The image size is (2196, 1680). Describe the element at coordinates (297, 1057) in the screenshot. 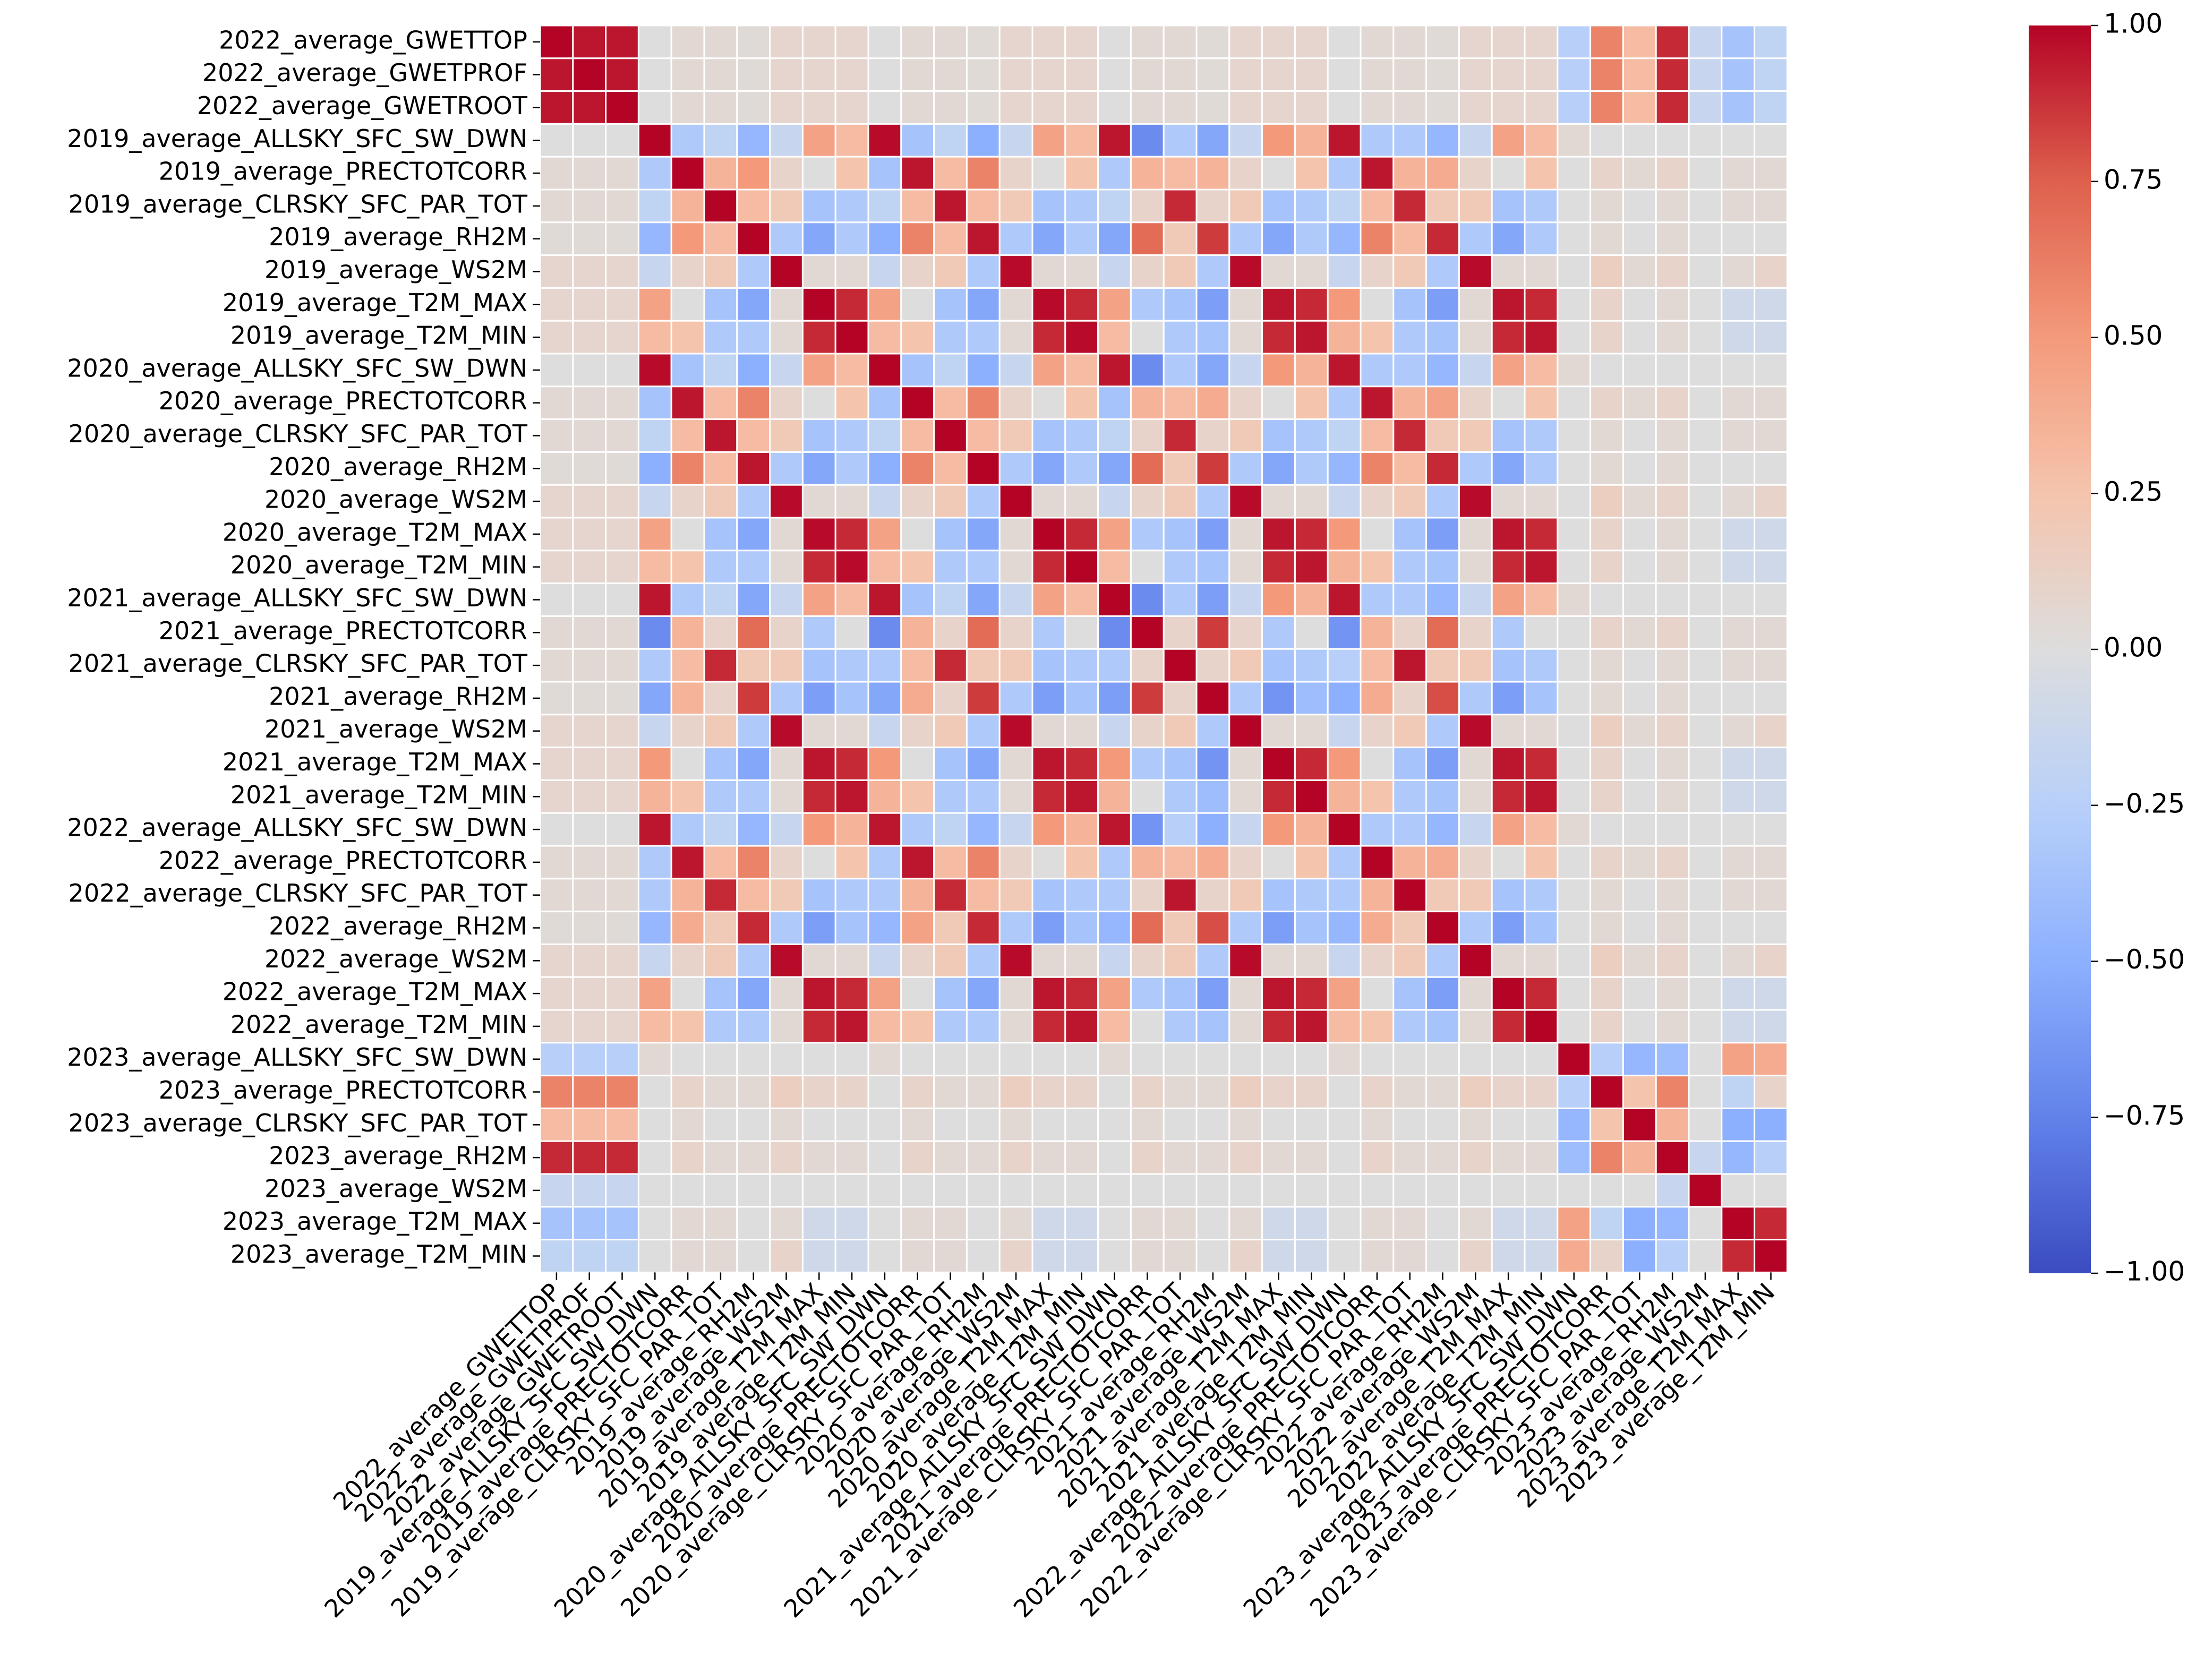

I see `row-label: 2023_average_ALLSKY_SFC_SW_DWN` at that location.